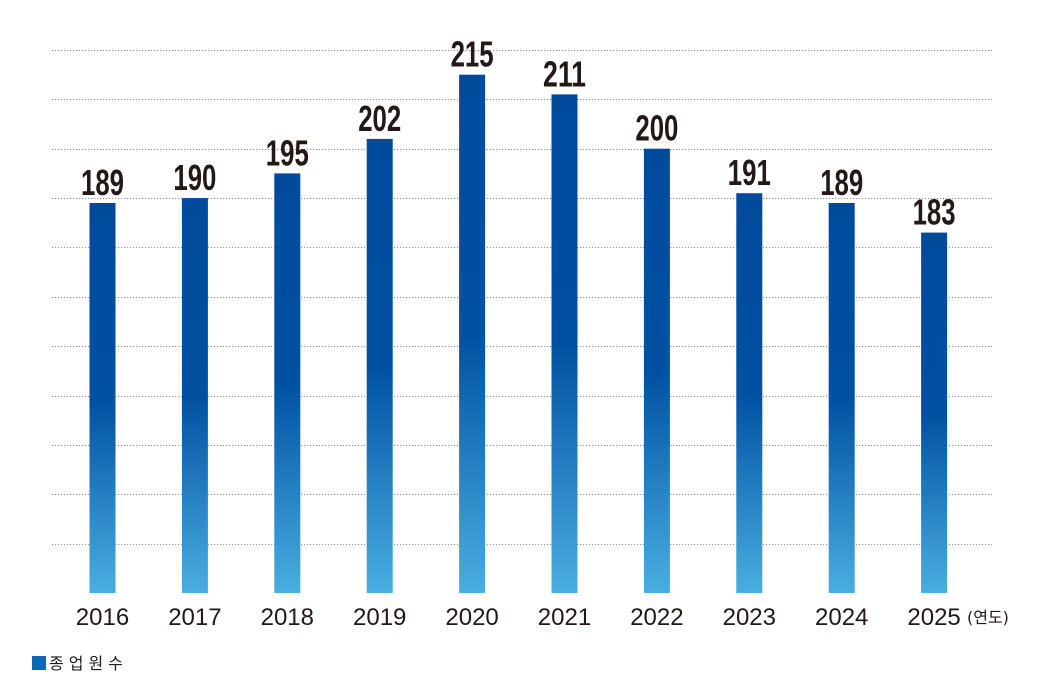  I want to click on legend-swatch, so click(39, 663).